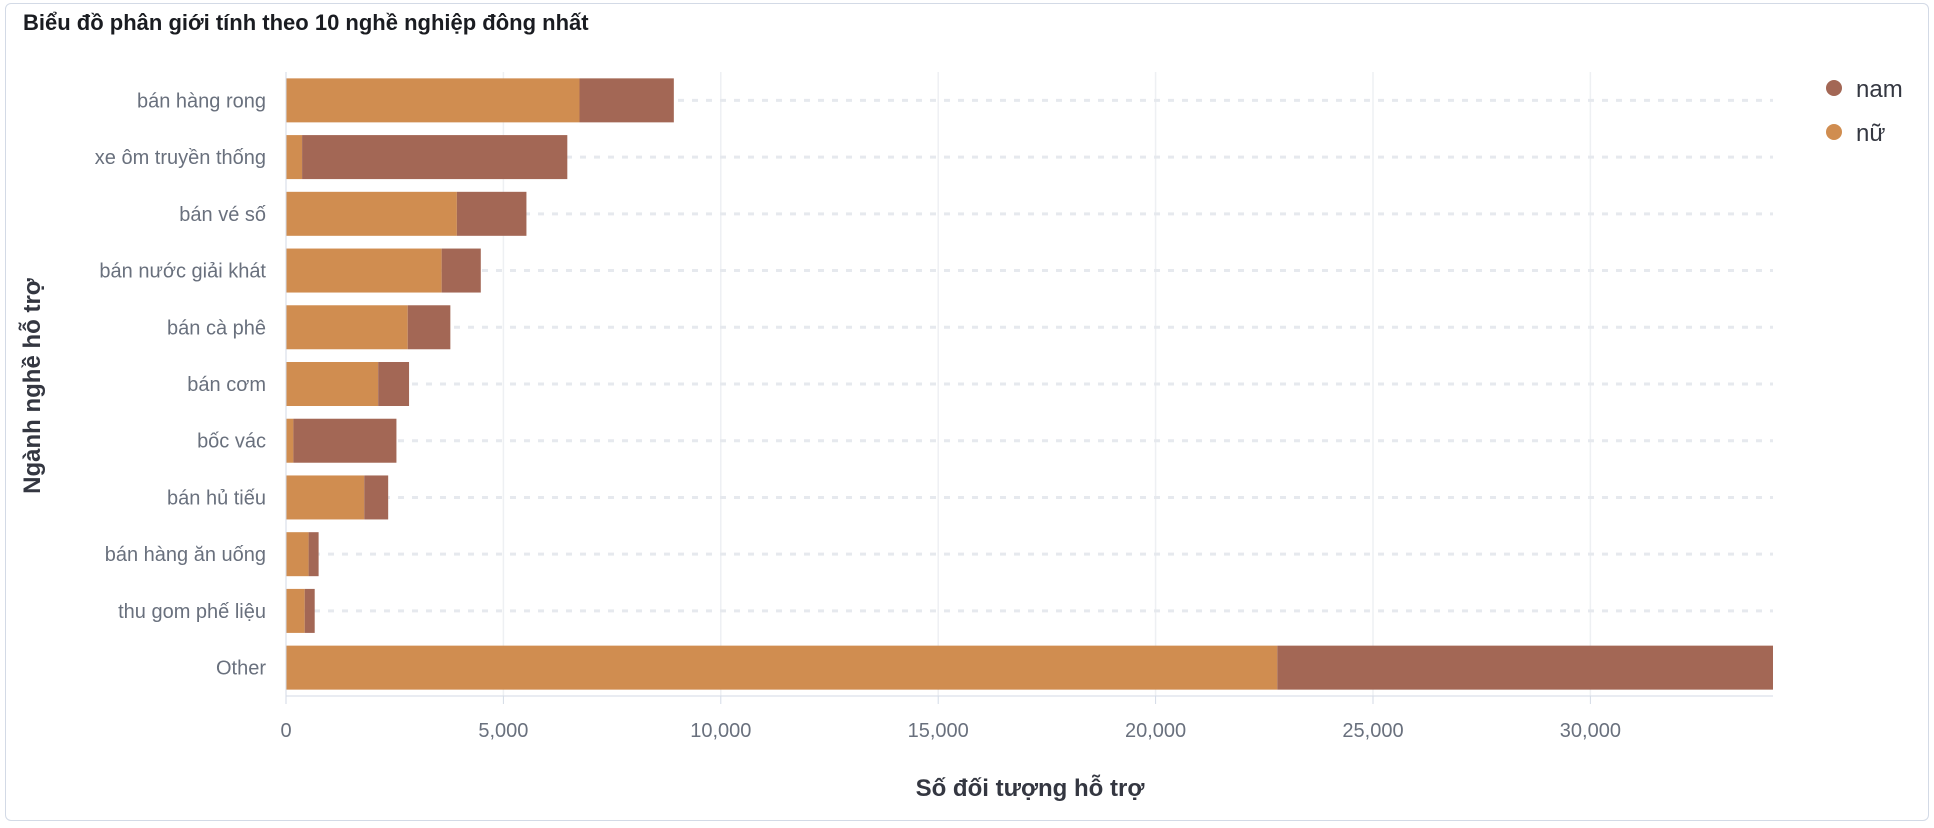  Describe the element at coordinates (216, 498) in the screenshot. I see `y-tick-label: bán hủ tiếu` at that location.